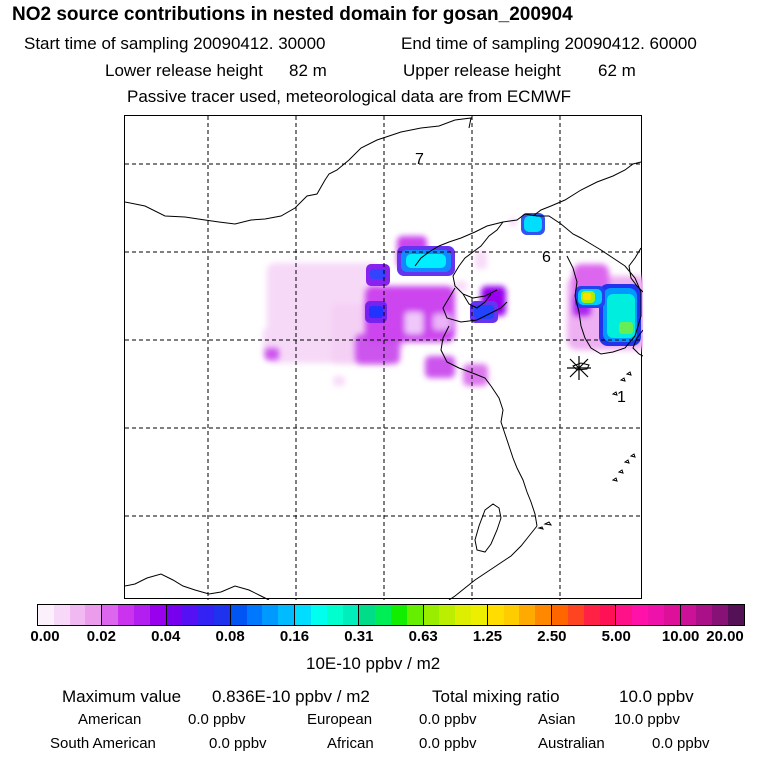 The image size is (768, 768). Describe the element at coordinates (571, 743) in the screenshot. I see `region-australian-name: Australian` at that location.